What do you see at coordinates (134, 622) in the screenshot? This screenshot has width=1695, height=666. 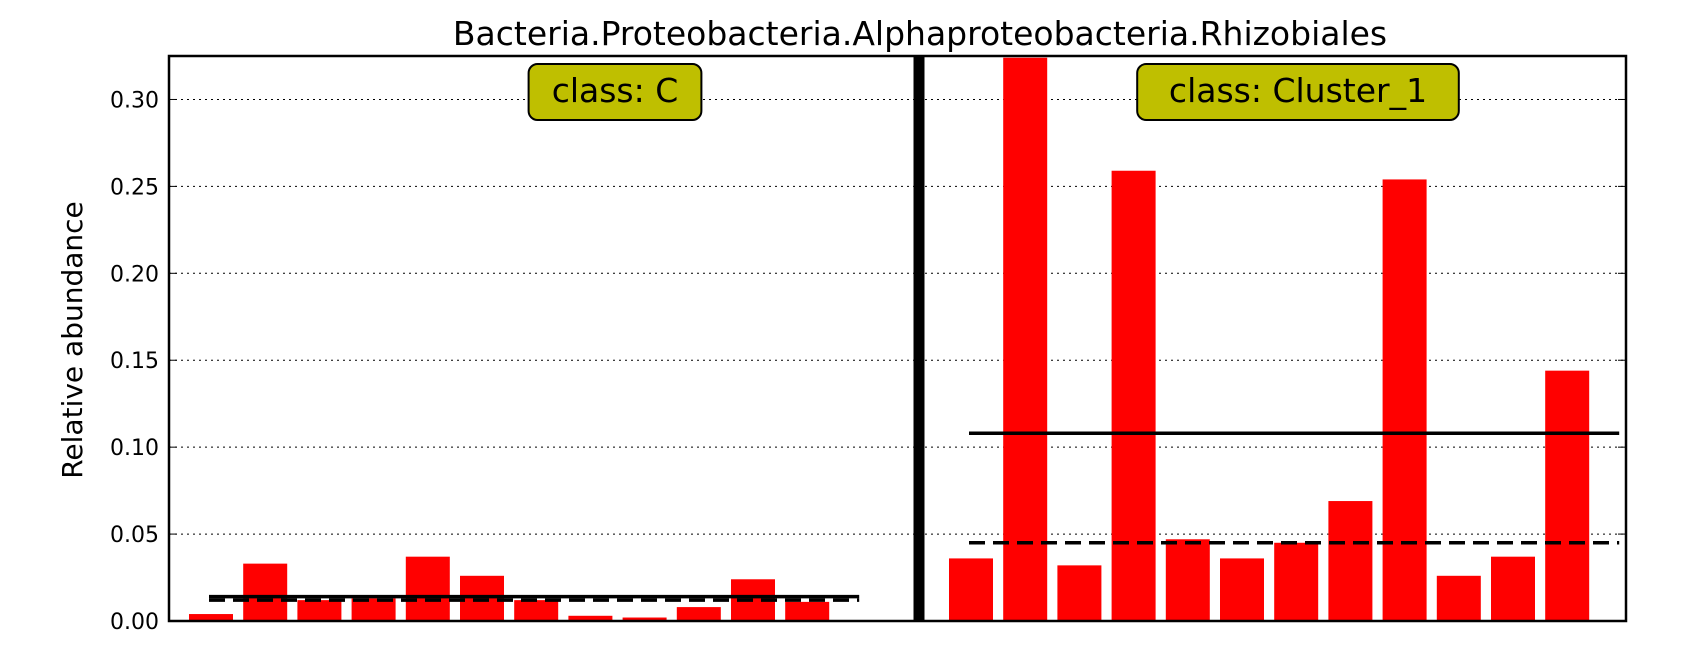 I see `y-tick-label: 0.00` at bounding box center [134, 622].